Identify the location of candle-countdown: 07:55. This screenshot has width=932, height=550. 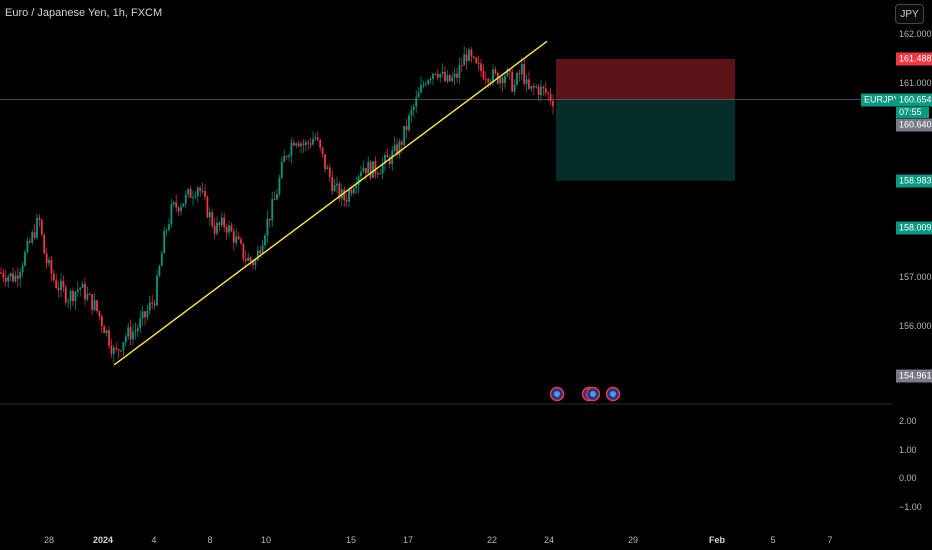
(912, 112).